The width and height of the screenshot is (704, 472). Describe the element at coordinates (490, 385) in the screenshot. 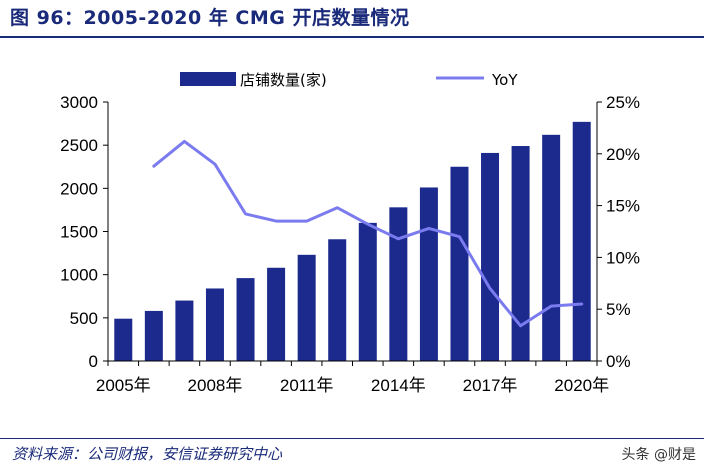

I see `x-tick-label: 2017年` at that location.